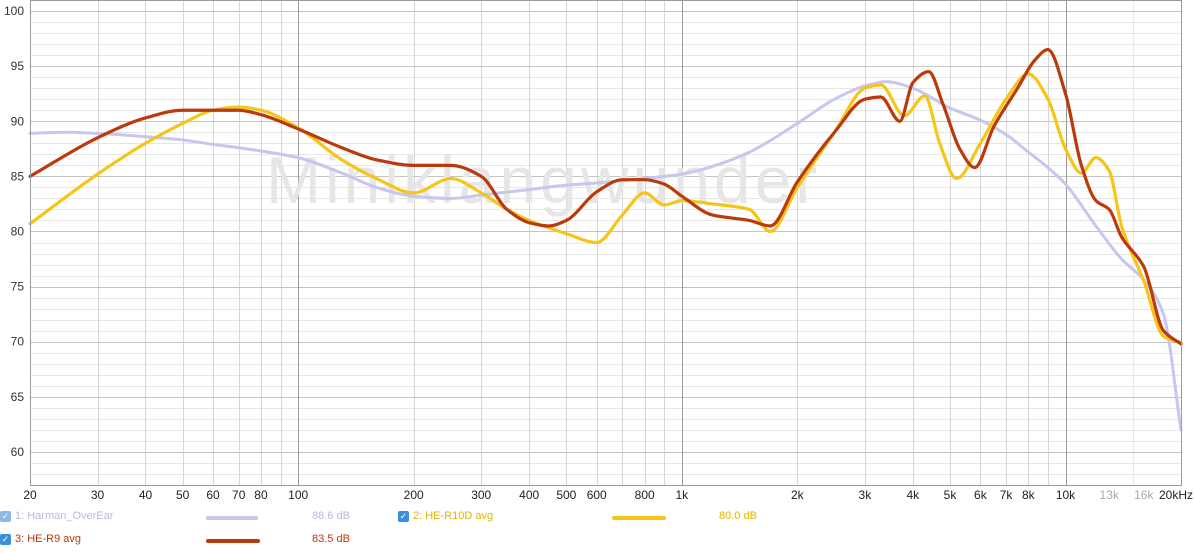 Image resolution: width=1194 pixels, height=553 pixels. I want to click on y-tick-label: 75, so click(18, 287).